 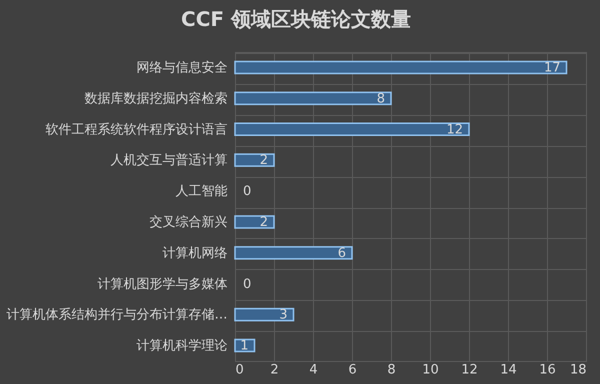 What do you see at coordinates (156, 98) in the screenshot?
I see `y-tick-label: 数据库数据挖掘内容检索` at bounding box center [156, 98].